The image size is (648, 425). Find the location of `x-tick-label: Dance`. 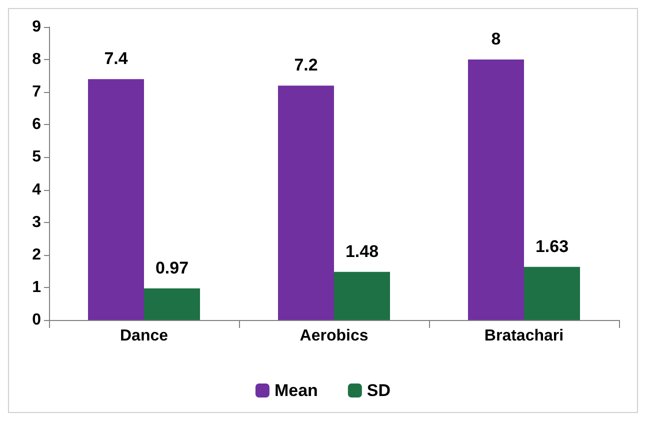

x-tick-label: Dance is located at coordinates (144, 336).